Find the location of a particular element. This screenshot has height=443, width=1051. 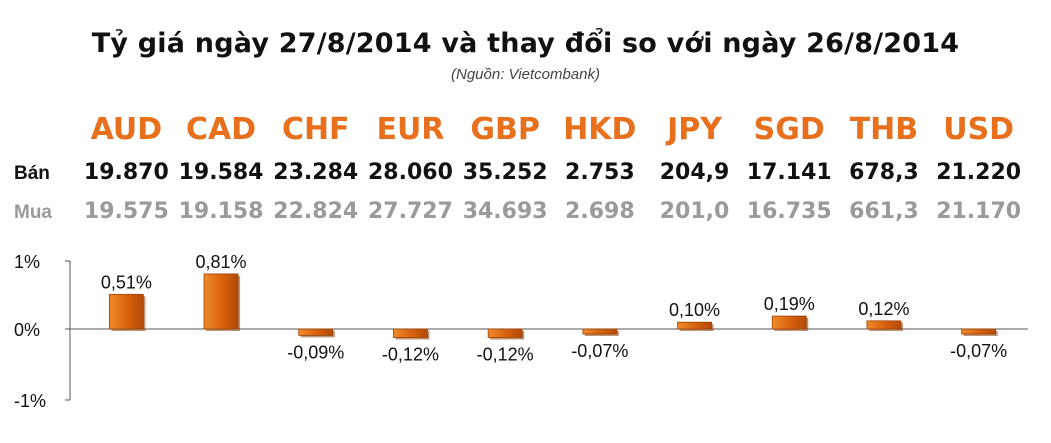

sell-rate-sgd: 17.141 is located at coordinates (789, 172).